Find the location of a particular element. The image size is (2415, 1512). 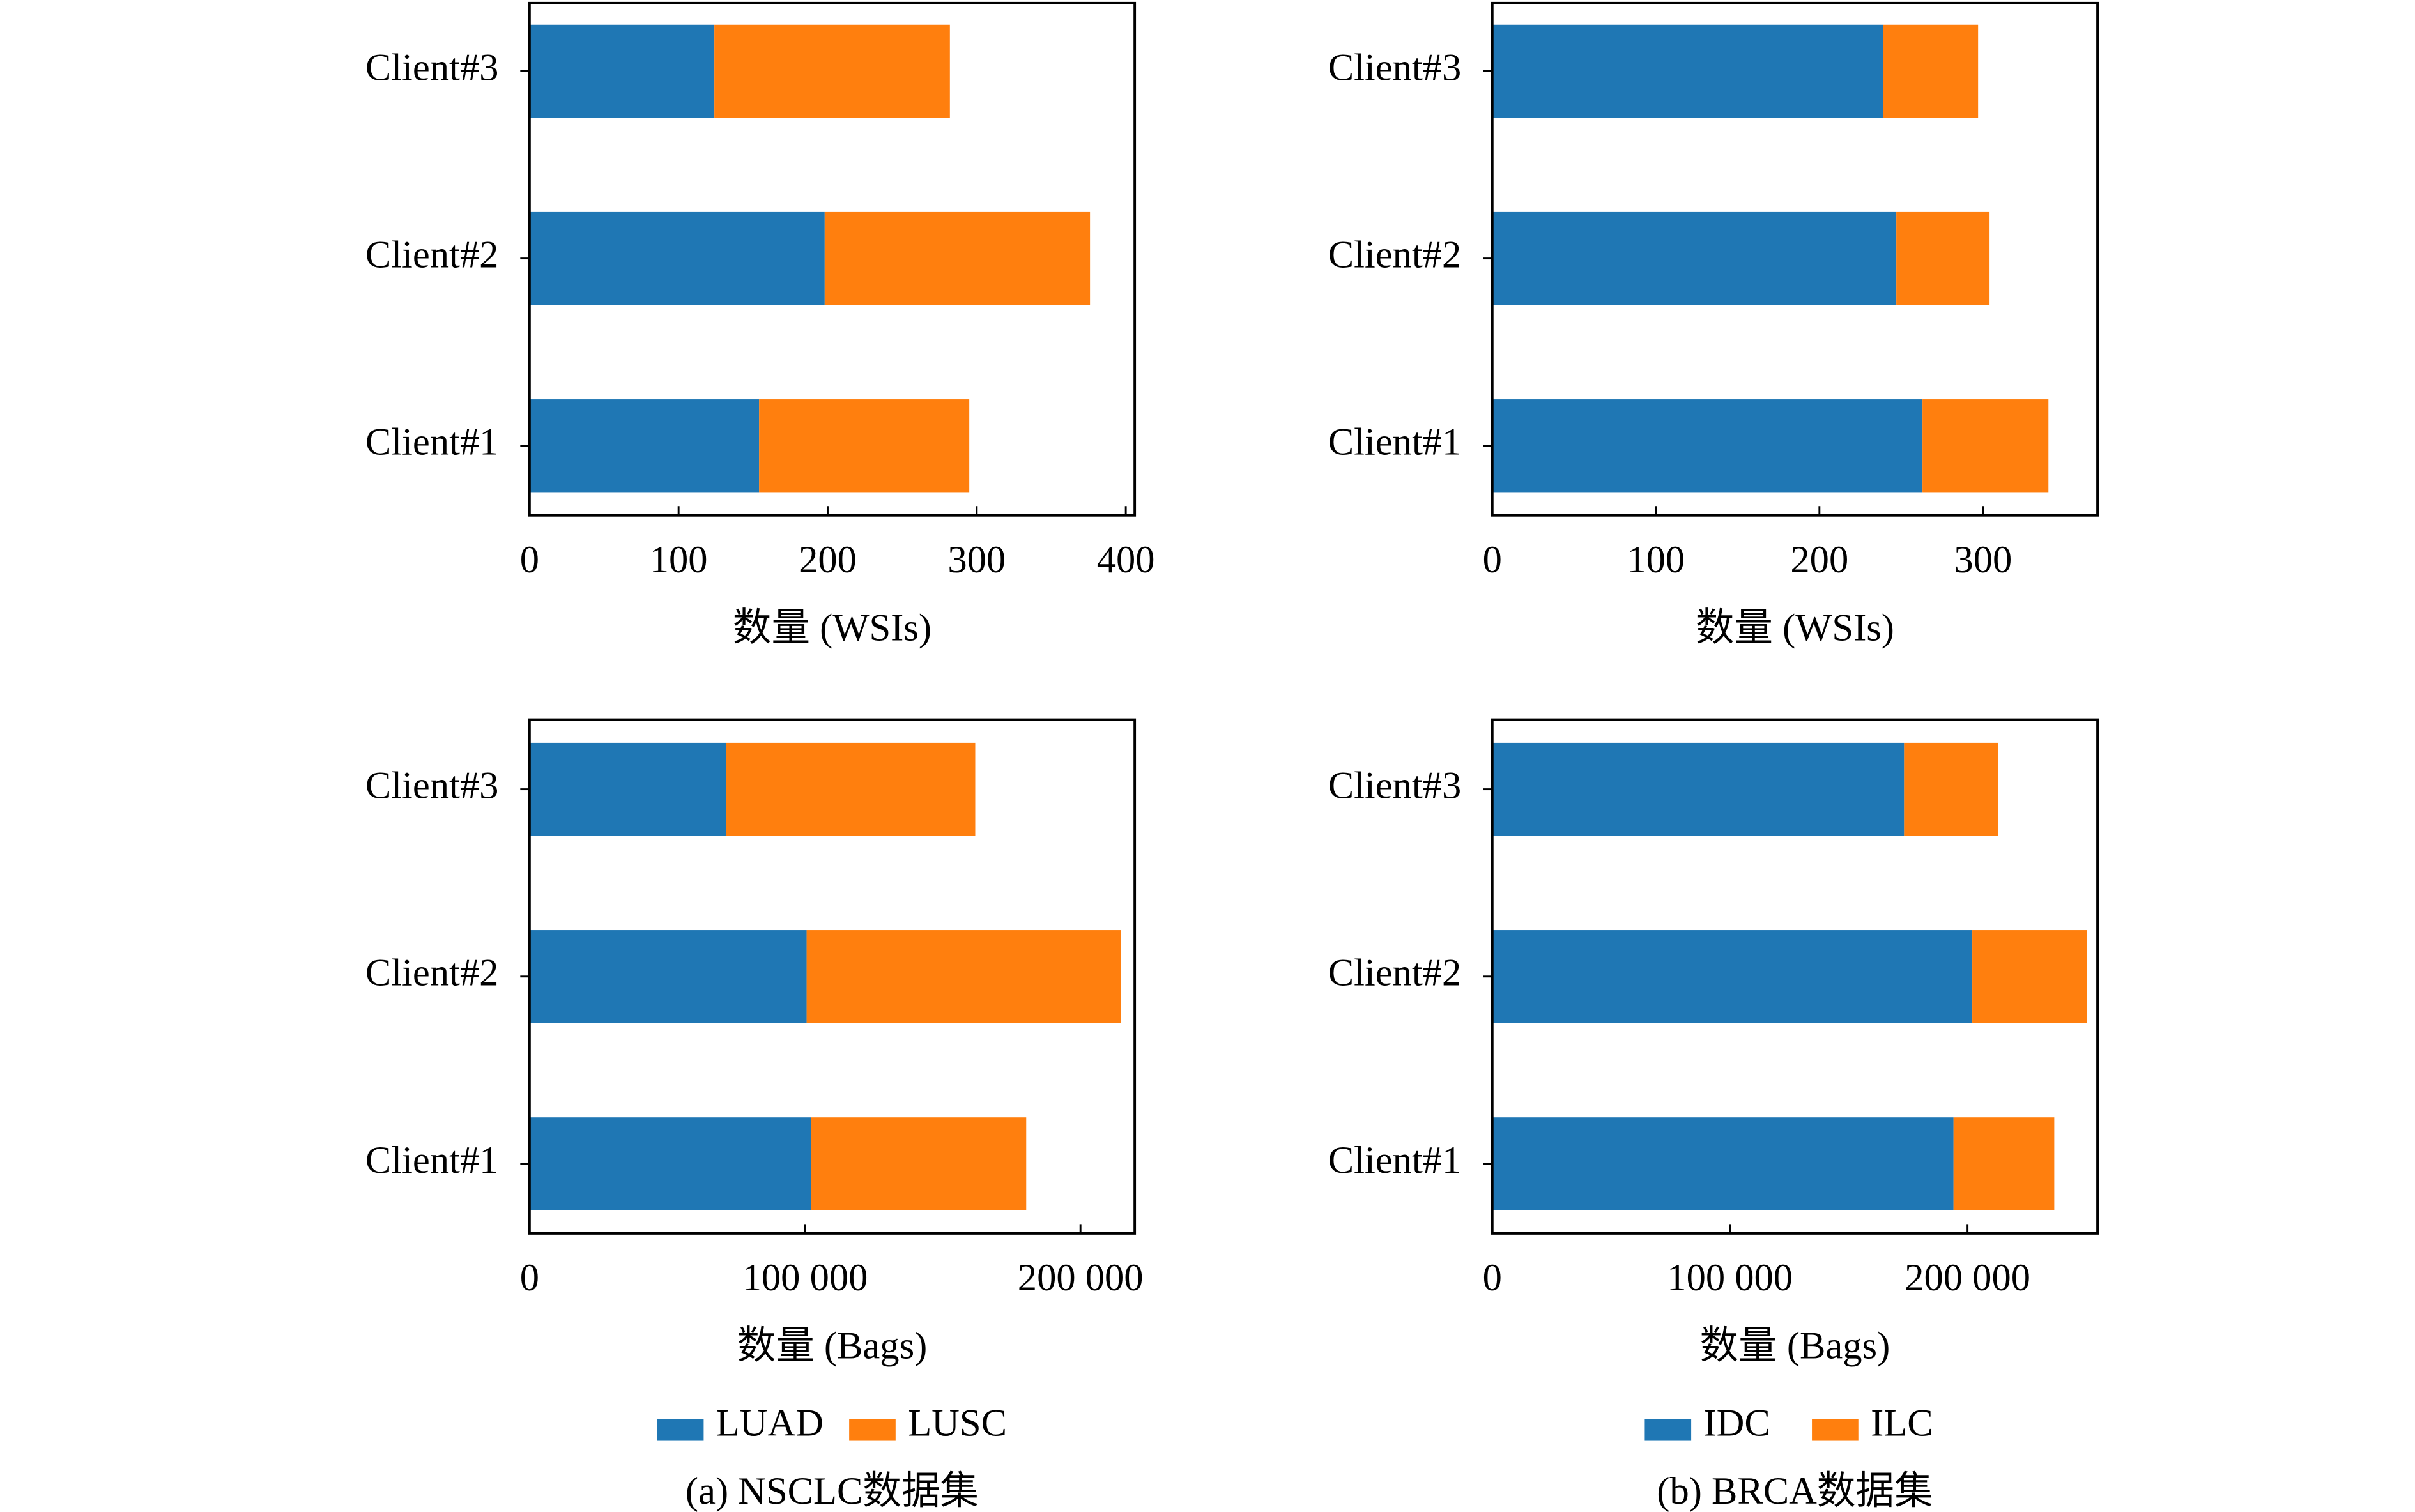

caption: (a) NSCLC数据集 is located at coordinates (832, 1491).